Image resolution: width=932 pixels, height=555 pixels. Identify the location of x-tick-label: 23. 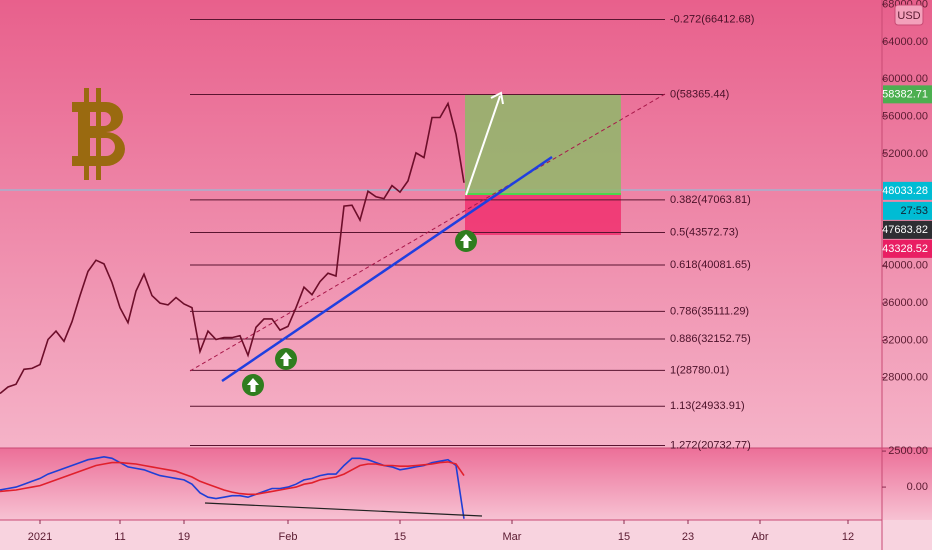
(688, 537).